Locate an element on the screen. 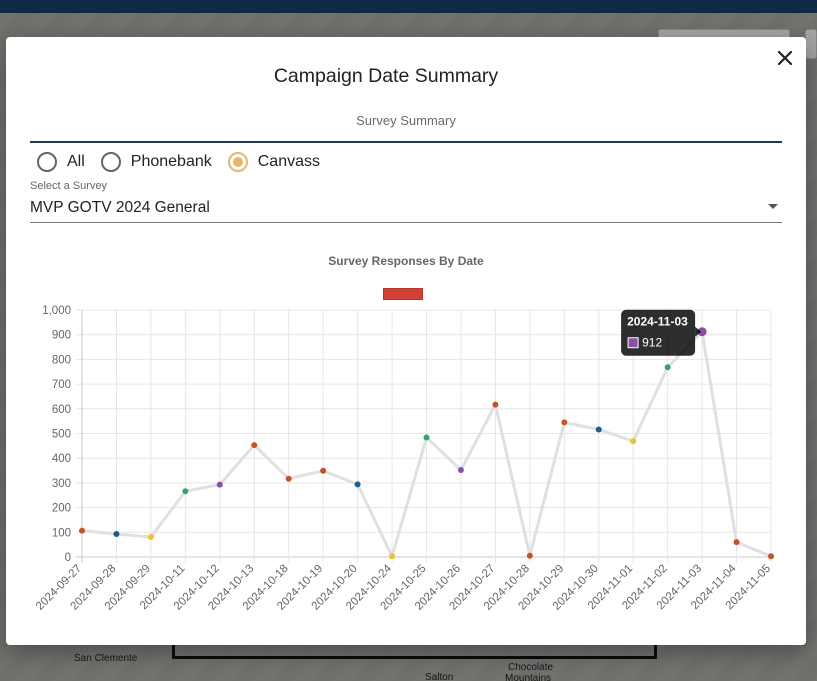  radio-all-circle is located at coordinates (47, 162).